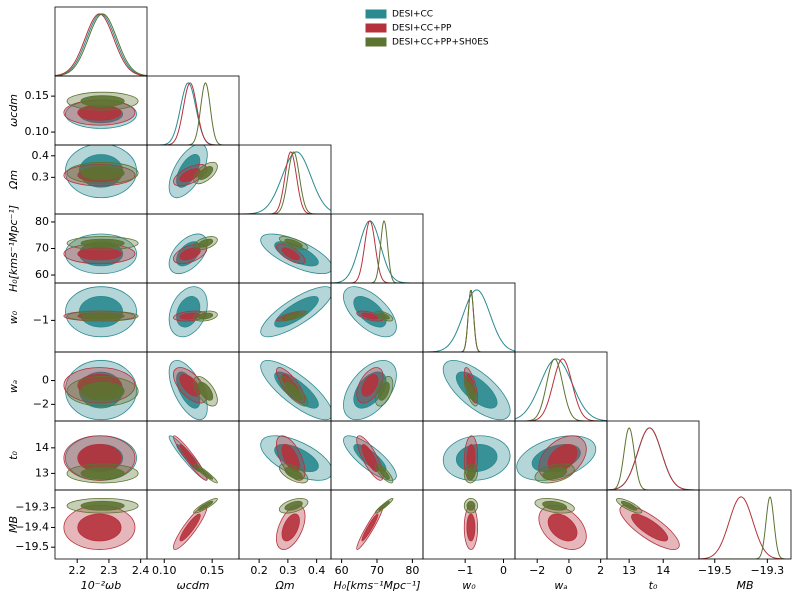 This screenshot has width=797, height=598. Describe the element at coordinates (32, 546) in the screenshot. I see `y-tick-label: −19.5` at that location.